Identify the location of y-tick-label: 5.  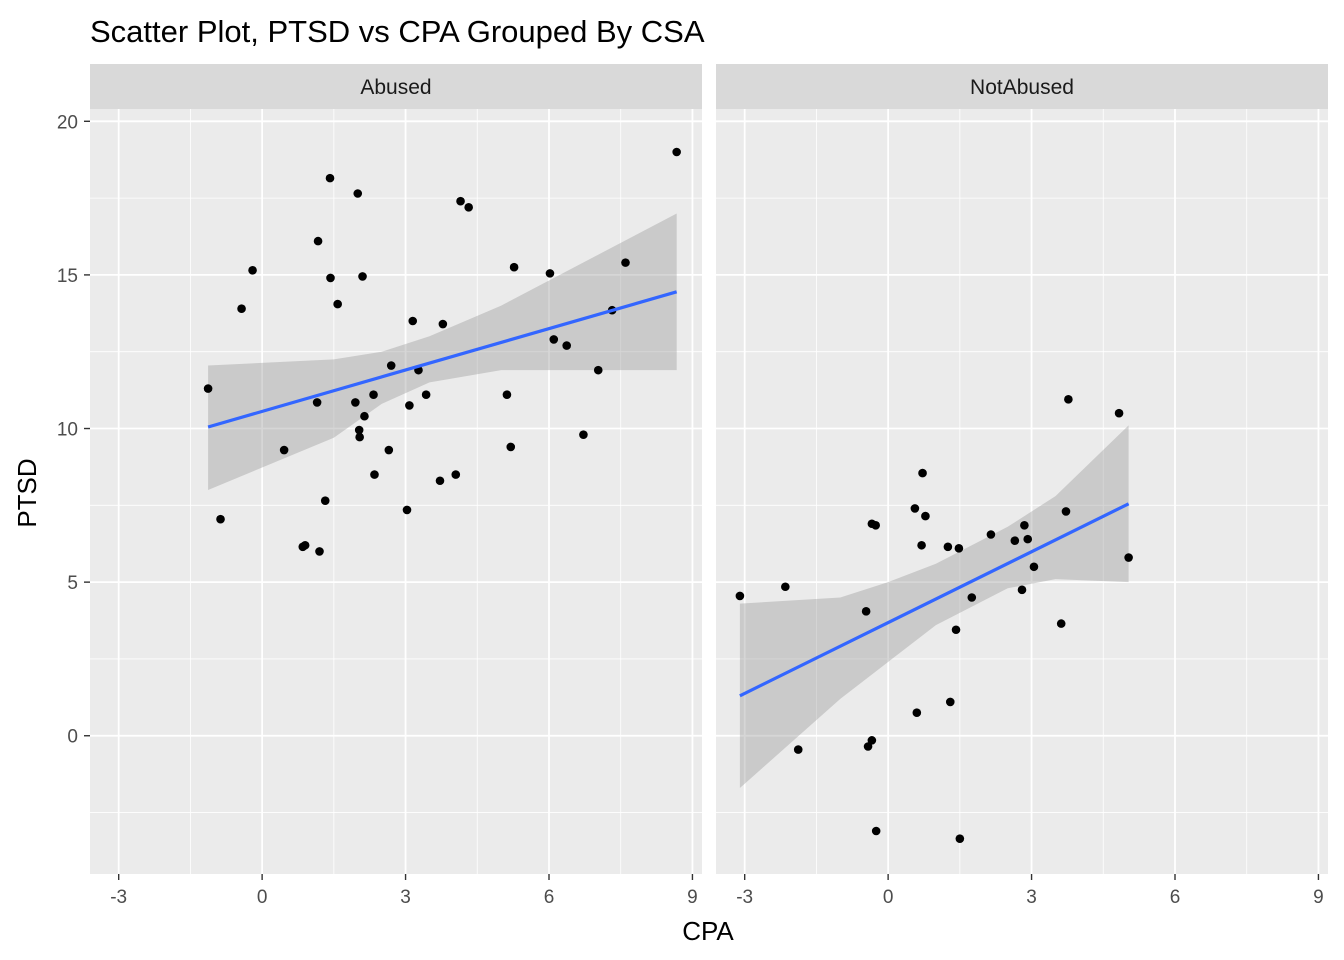
(72, 583).